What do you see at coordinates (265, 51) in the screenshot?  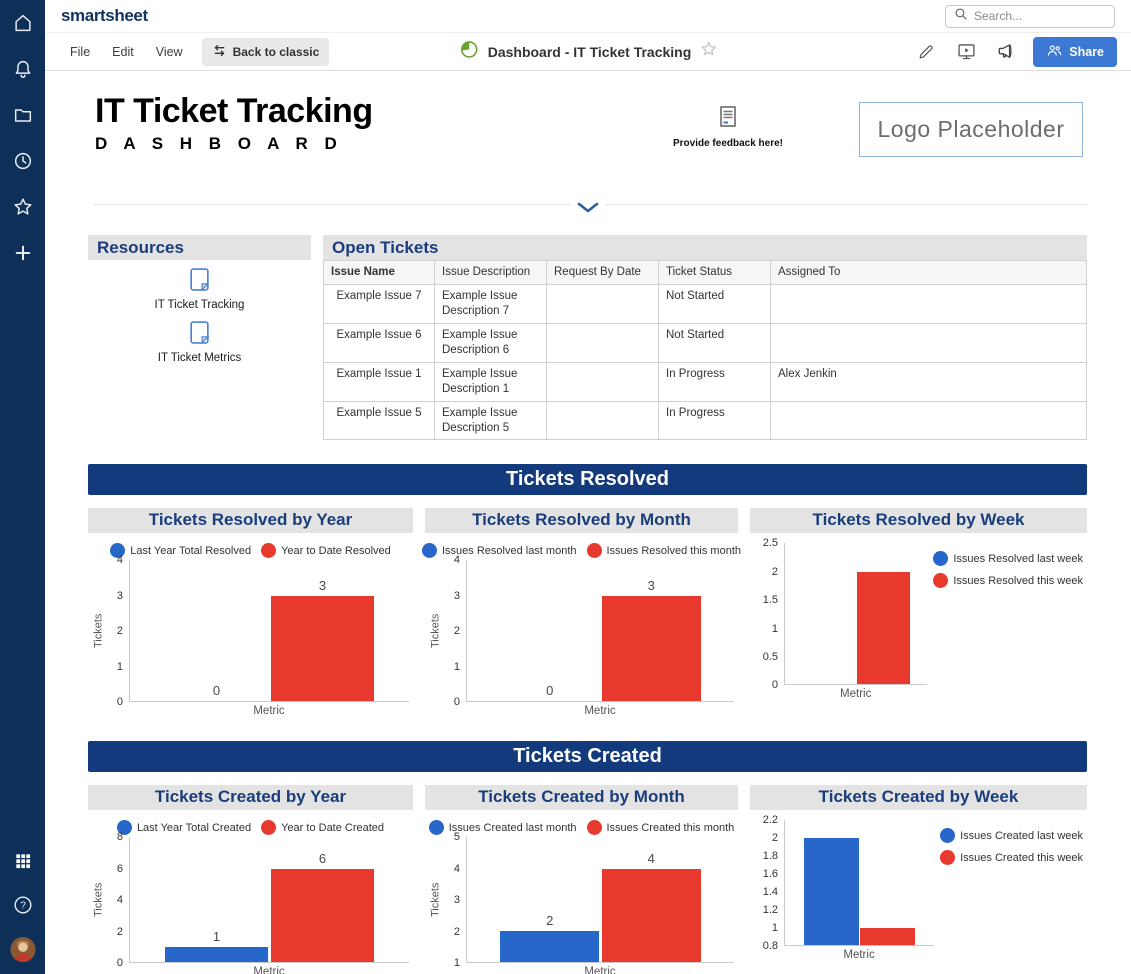 I see `back-to-classic-button: Back to classic` at bounding box center [265, 51].